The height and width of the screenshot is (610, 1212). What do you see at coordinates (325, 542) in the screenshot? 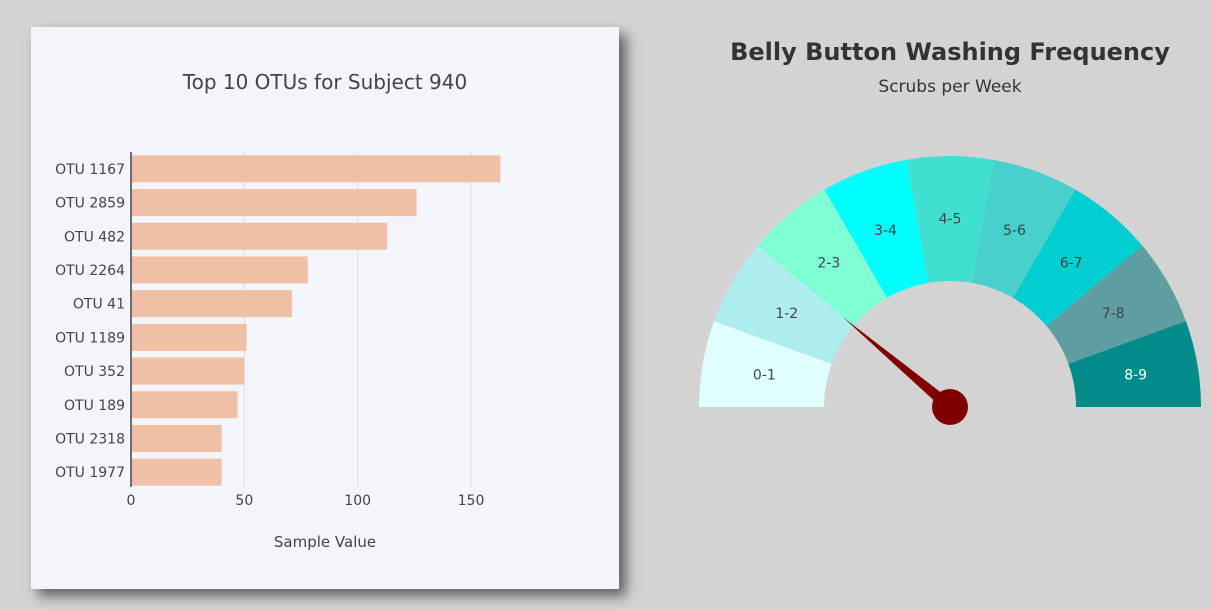
I see `x-axis-label: Sample Value` at bounding box center [325, 542].